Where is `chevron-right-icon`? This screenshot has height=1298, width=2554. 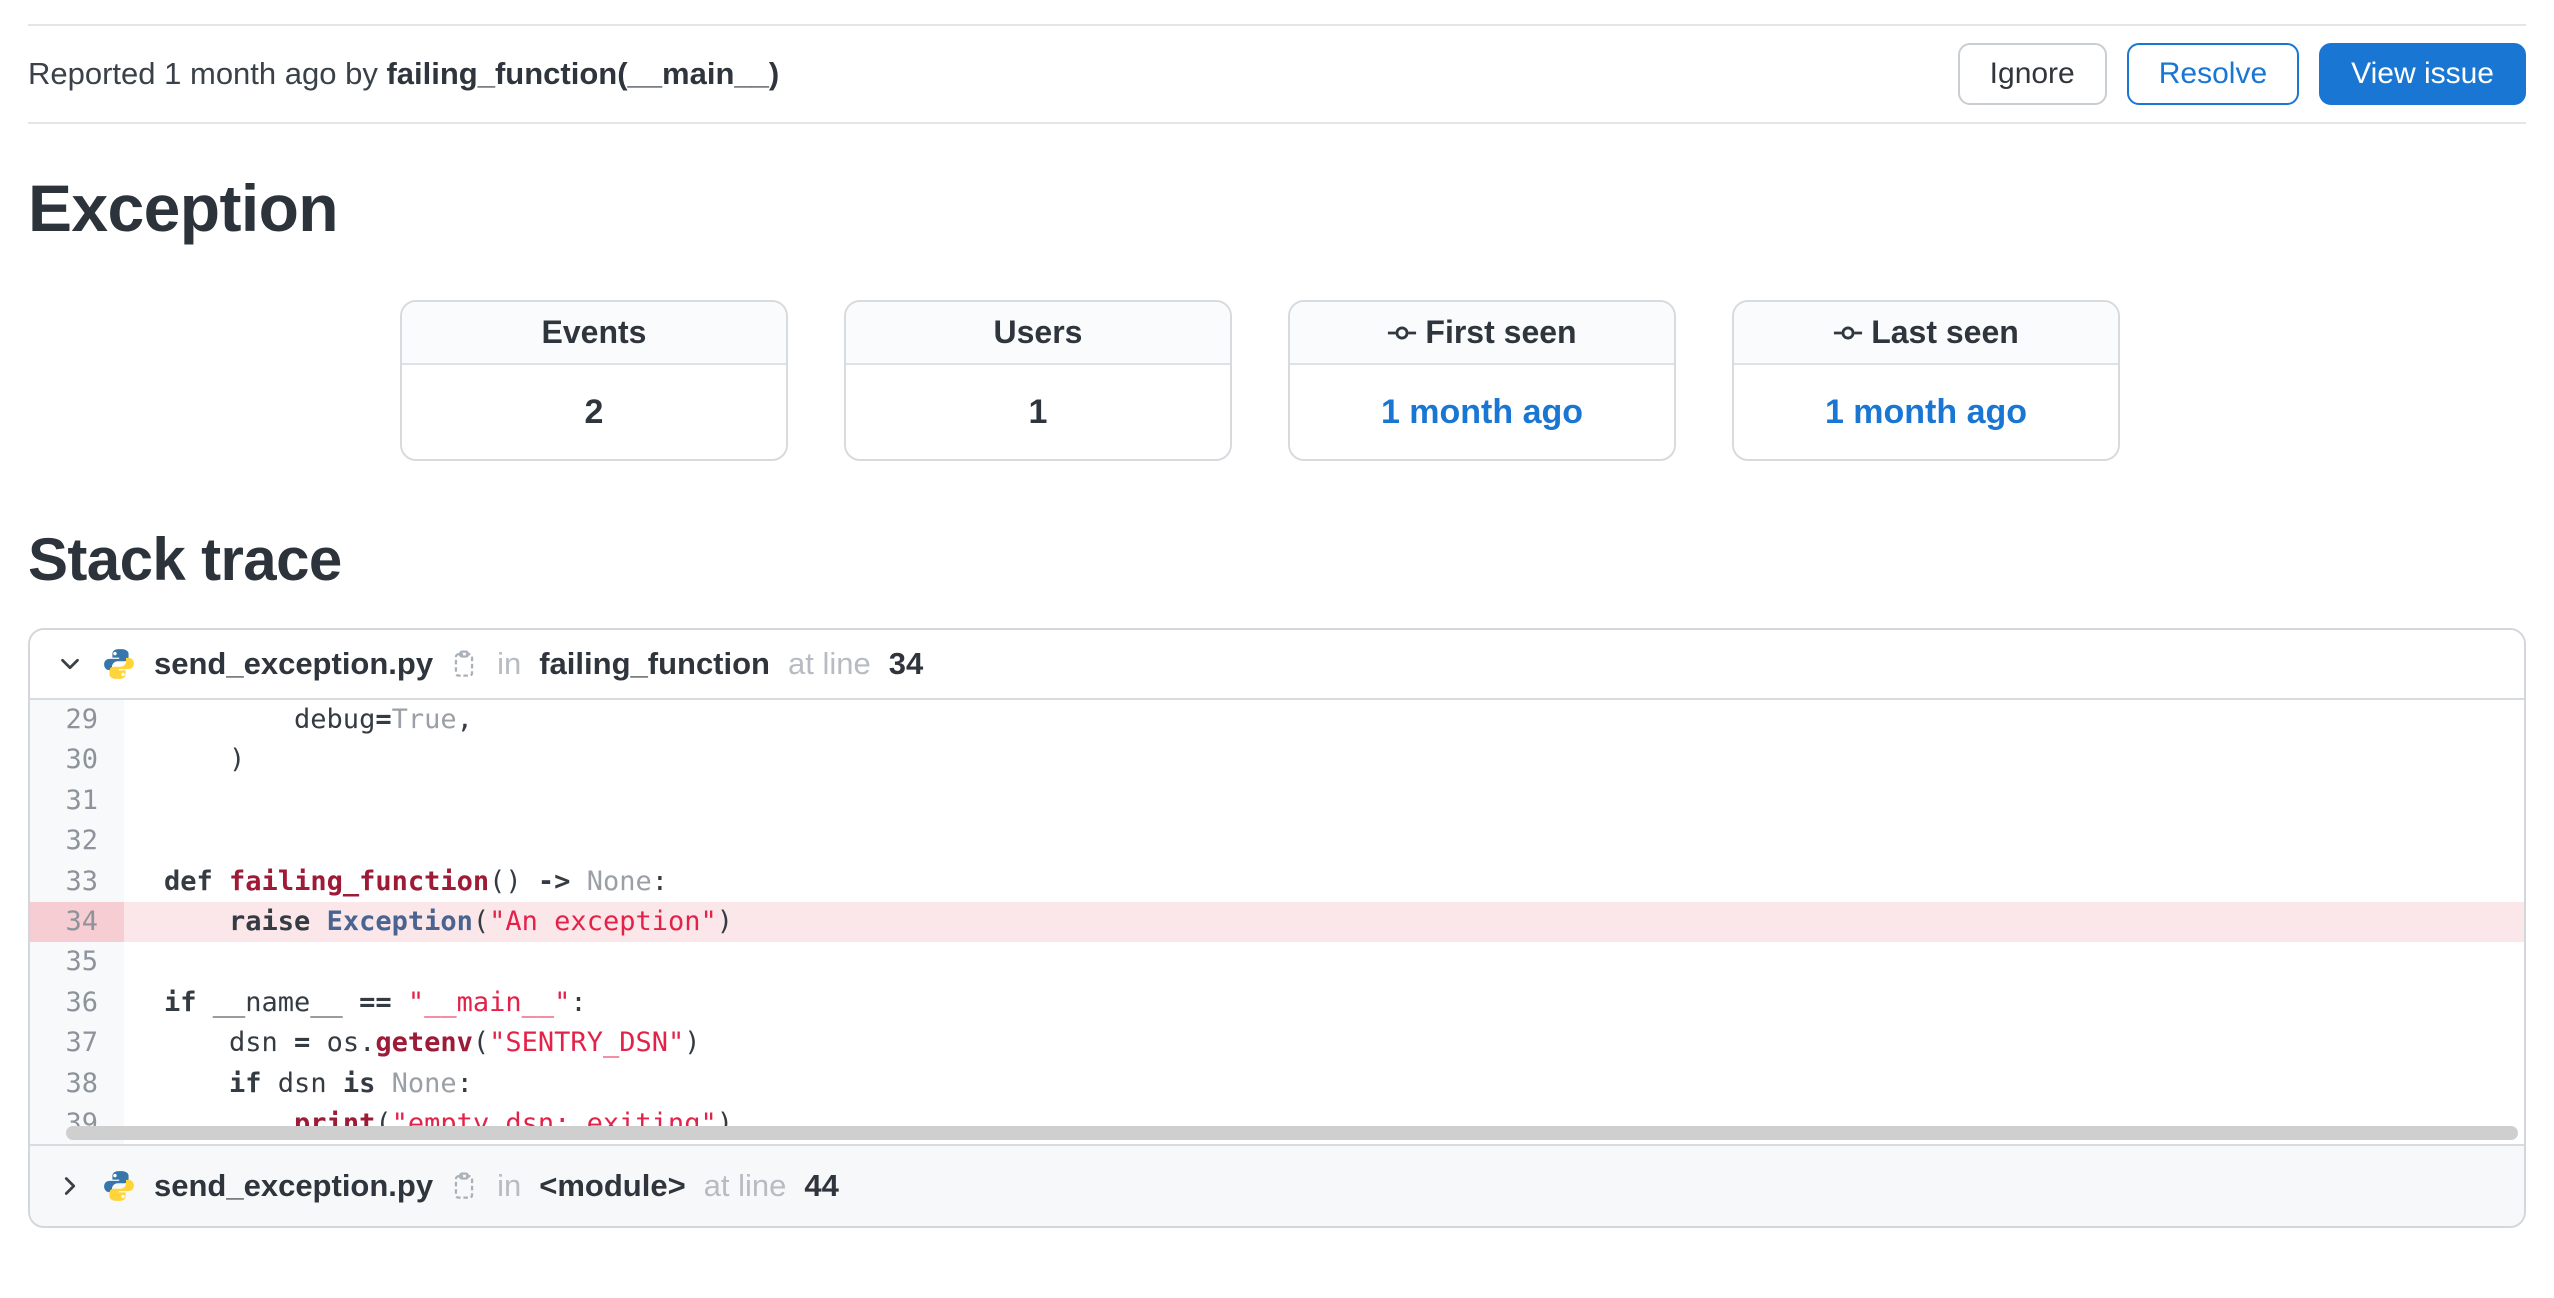 chevron-right-icon is located at coordinates (70, 1186).